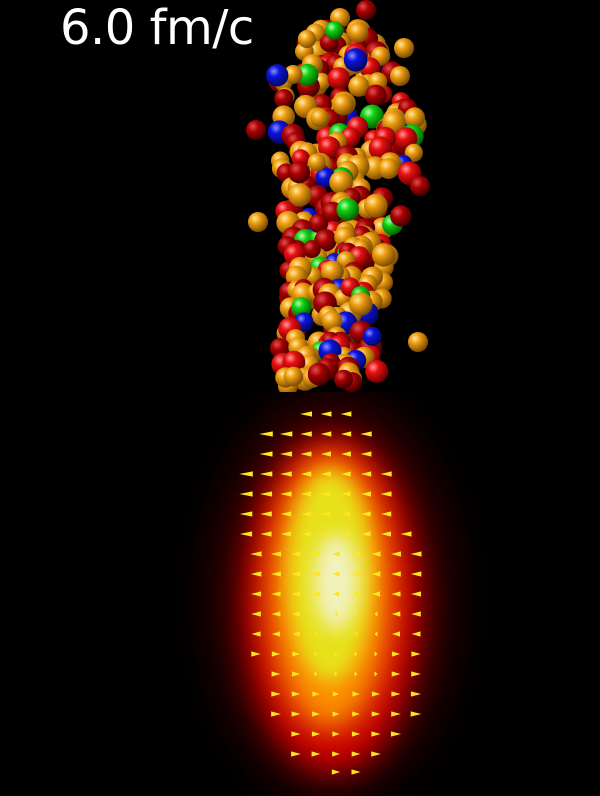 This screenshot has width=600, height=796. What do you see at coordinates (157, 28) in the screenshot?
I see `time-label: 6.0 fm/c` at bounding box center [157, 28].